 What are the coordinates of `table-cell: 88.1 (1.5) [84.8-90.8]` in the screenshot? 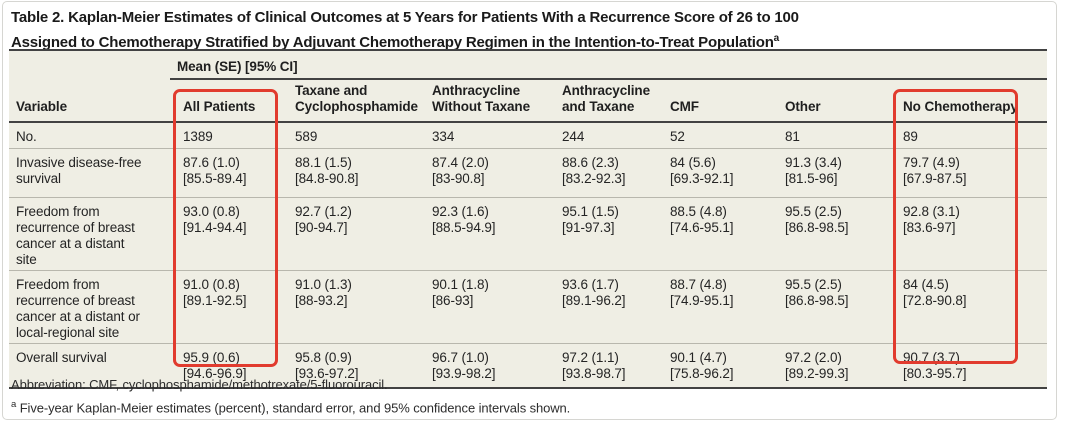 It's located at (356, 172).